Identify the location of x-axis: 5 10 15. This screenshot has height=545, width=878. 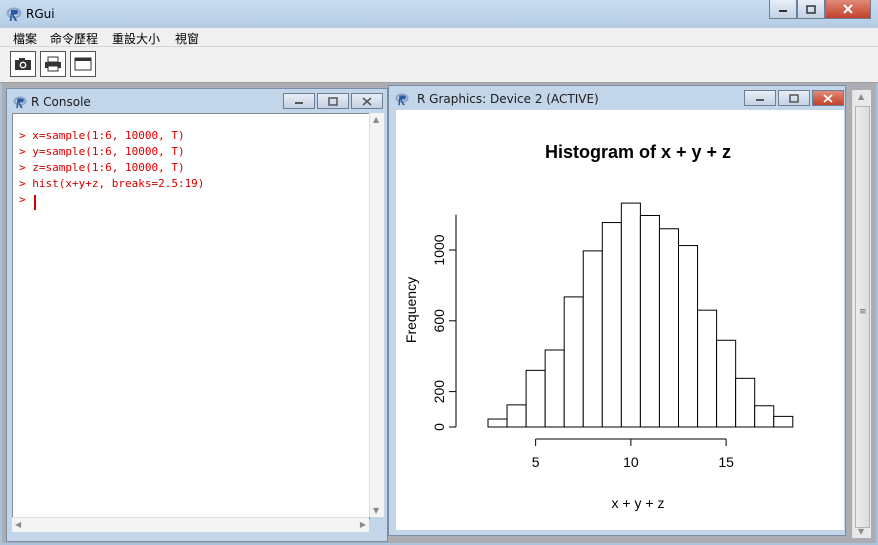
(633, 454).